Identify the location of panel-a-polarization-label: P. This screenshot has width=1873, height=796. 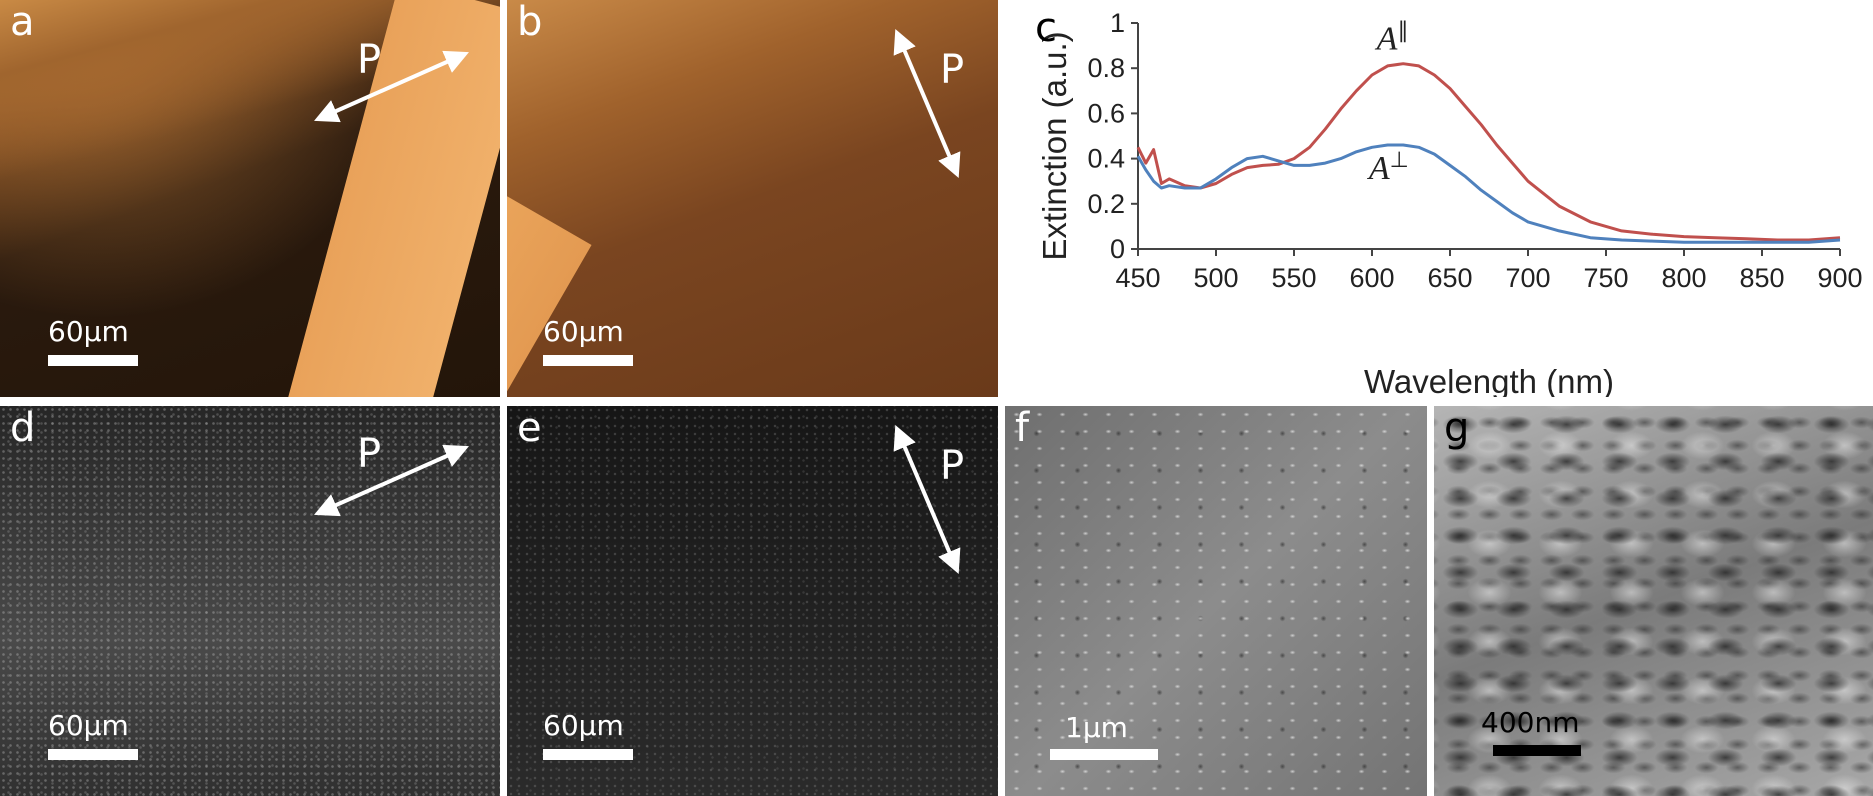
(369, 60).